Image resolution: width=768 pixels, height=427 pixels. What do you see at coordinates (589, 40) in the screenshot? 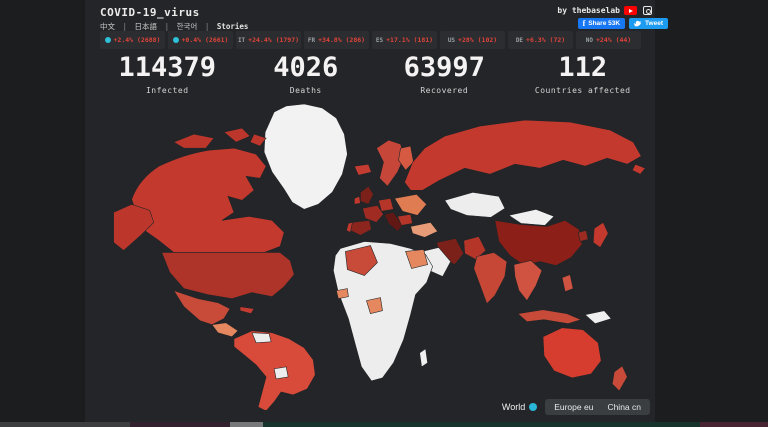
I see `country-code: NO` at bounding box center [589, 40].